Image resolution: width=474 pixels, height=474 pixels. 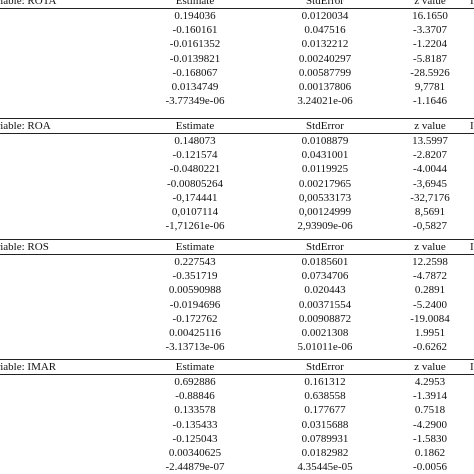 What do you see at coordinates (325, 276) in the screenshot?
I see `stderror-cell: 0.0734706` at bounding box center [325, 276].